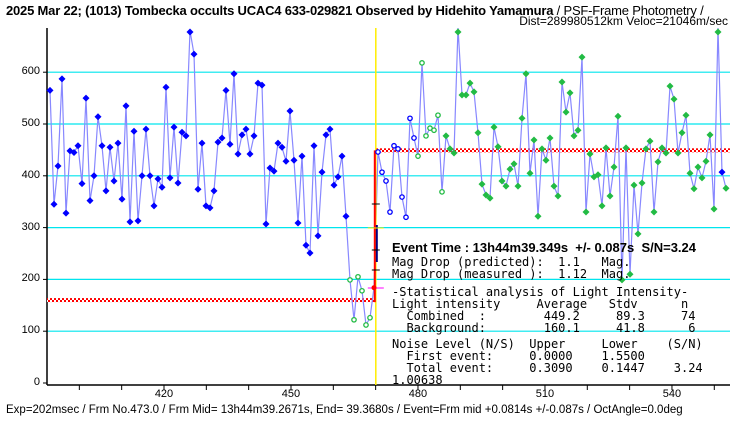 This screenshot has width=740, height=425. Describe the element at coordinates (30, 278) in the screenshot. I see `y-tick-label: 200` at that location.